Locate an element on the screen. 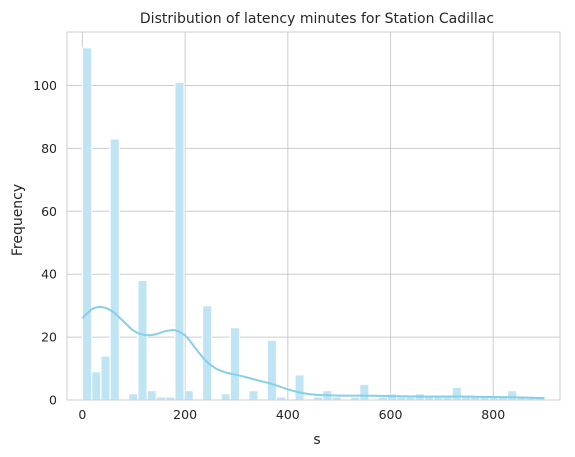 This screenshot has width=575, height=457. y-tick-labels: 0 20 40 60 80 100 is located at coordinates (45, 243).